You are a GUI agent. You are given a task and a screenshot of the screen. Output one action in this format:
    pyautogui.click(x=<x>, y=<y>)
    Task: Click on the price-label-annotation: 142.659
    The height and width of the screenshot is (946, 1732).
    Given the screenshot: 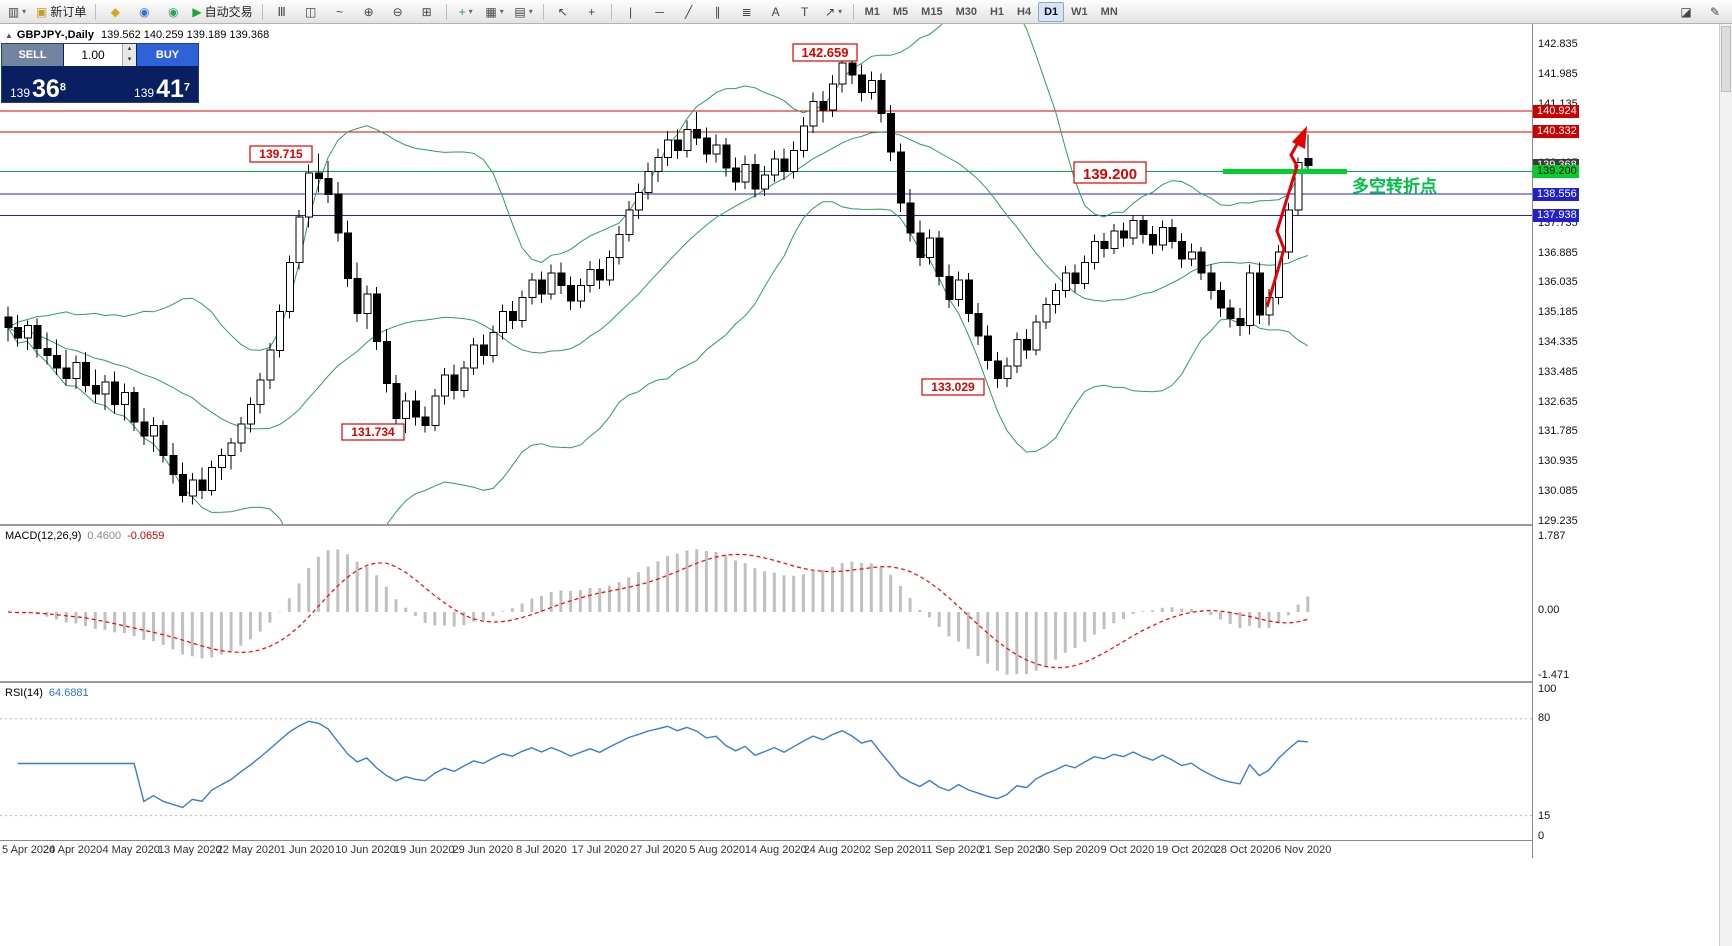 What is the action you would take?
    pyautogui.click(x=825, y=52)
    